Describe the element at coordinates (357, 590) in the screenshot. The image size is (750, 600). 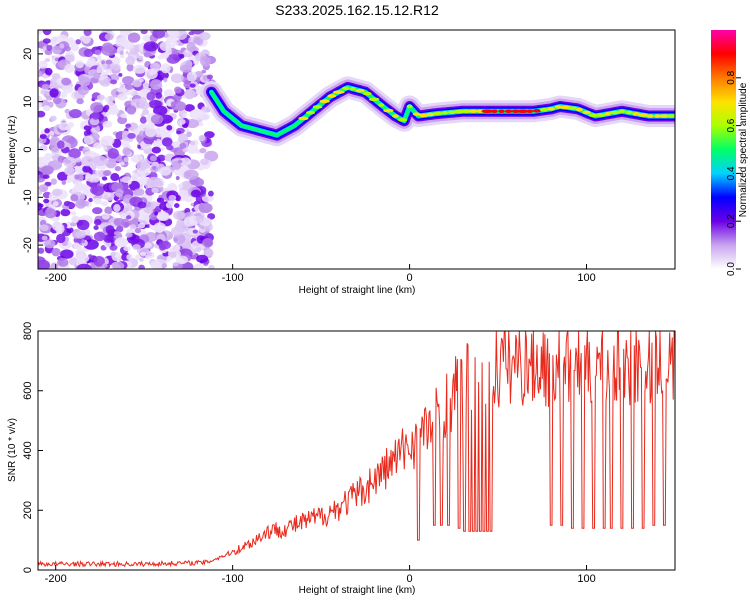
I see `snr-x-label: Height of straight line (km)` at that location.